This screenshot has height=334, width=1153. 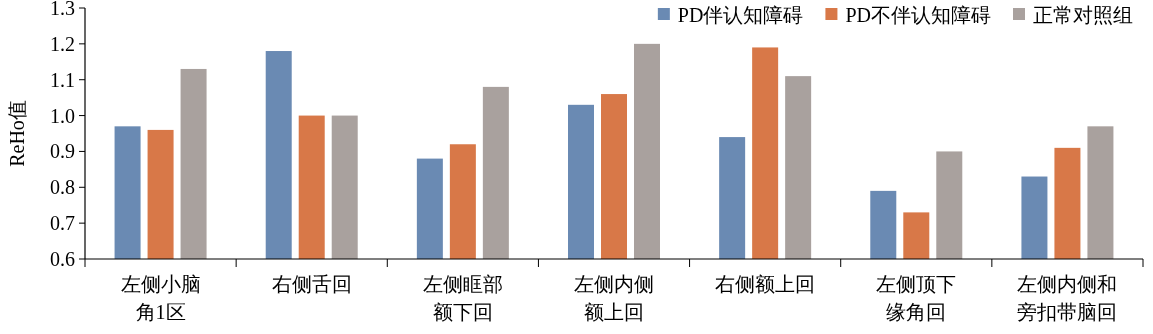 What do you see at coordinates (62, 187) in the screenshot?
I see `y-tick-label: 0.8` at bounding box center [62, 187].